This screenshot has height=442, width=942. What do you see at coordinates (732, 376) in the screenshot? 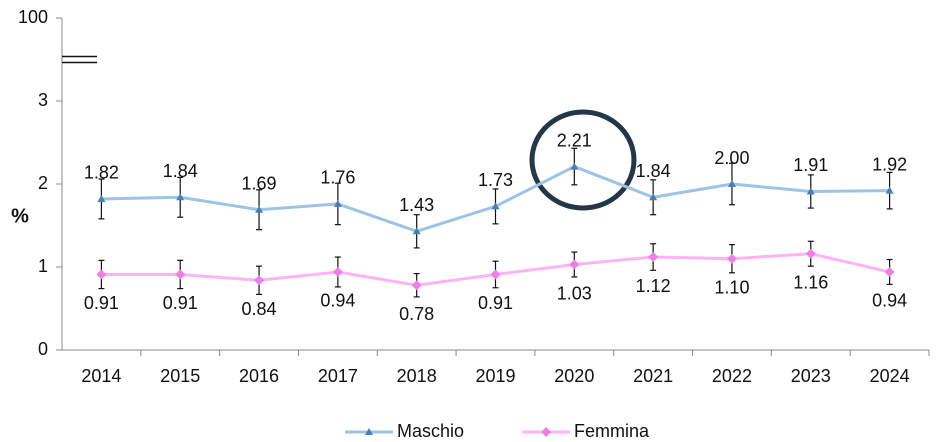
I see `x-tick-label: 2022` at bounding box center [732, 376].